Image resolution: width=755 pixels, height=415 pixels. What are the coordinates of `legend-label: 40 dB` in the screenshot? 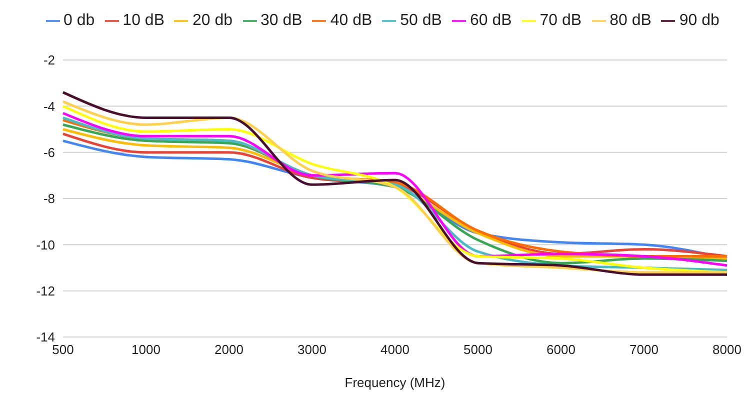 It's located at (351, 20).